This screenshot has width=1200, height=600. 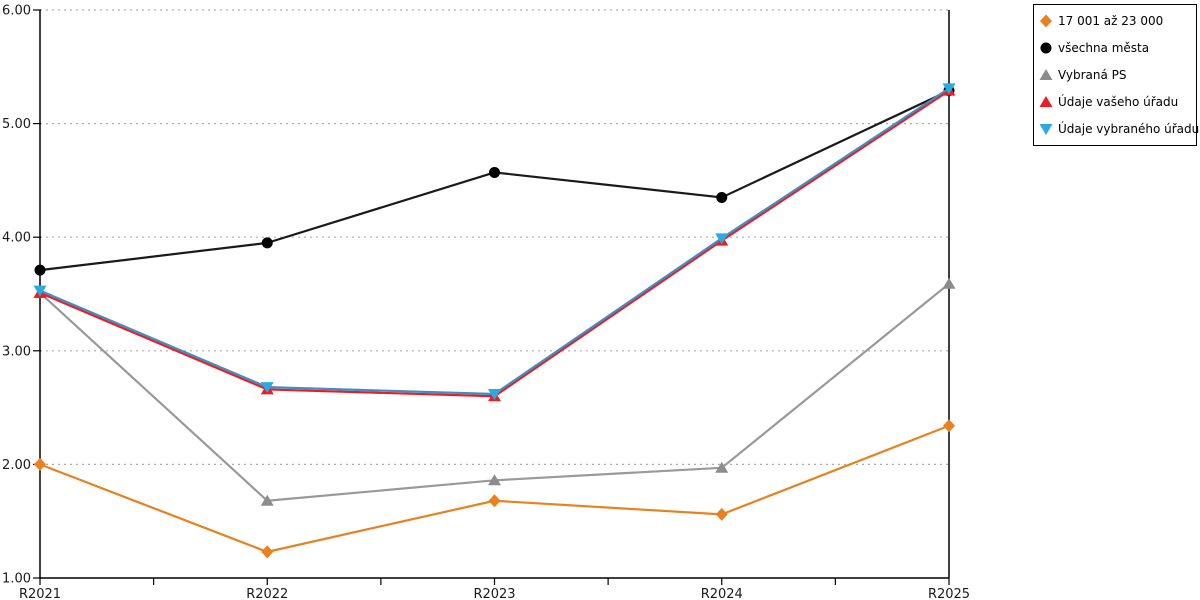 I want to click on y-tick-label: 6.00, so click(x=16, y=11).